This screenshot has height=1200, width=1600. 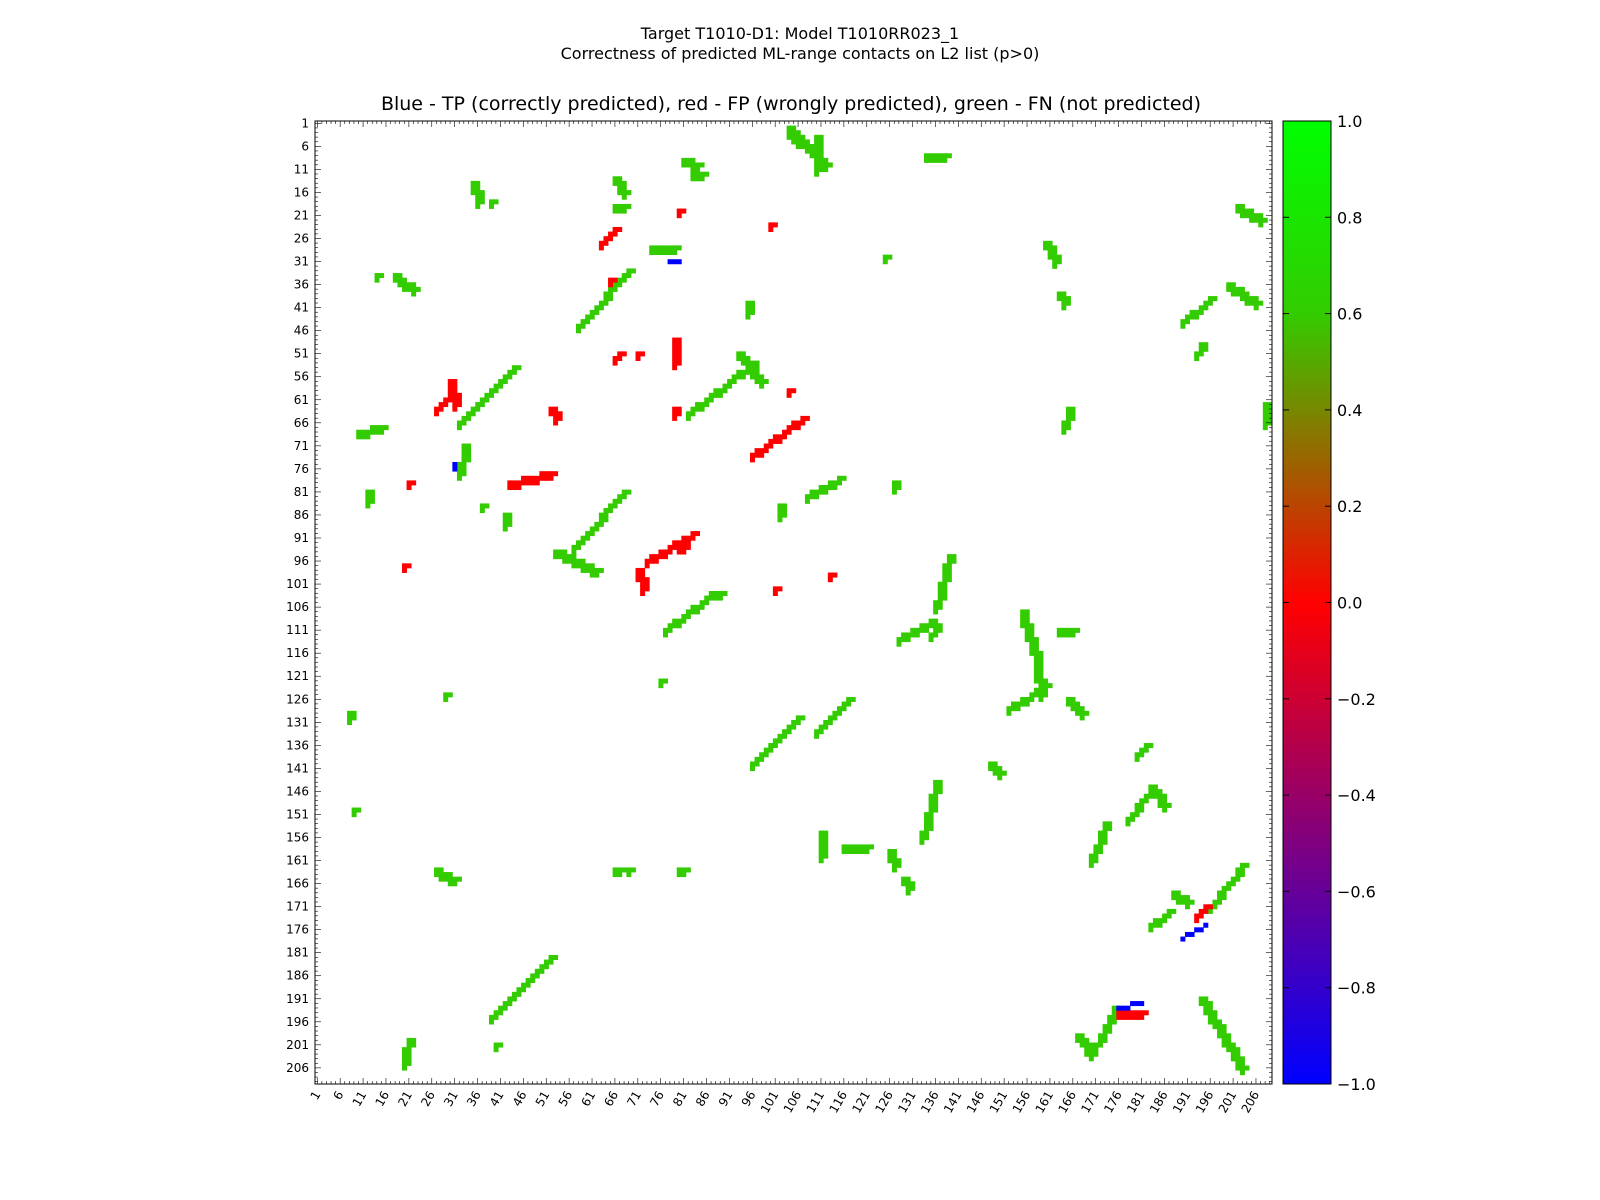 I want to click on x-tick-label: 176, so click(x=1113, y=1102).